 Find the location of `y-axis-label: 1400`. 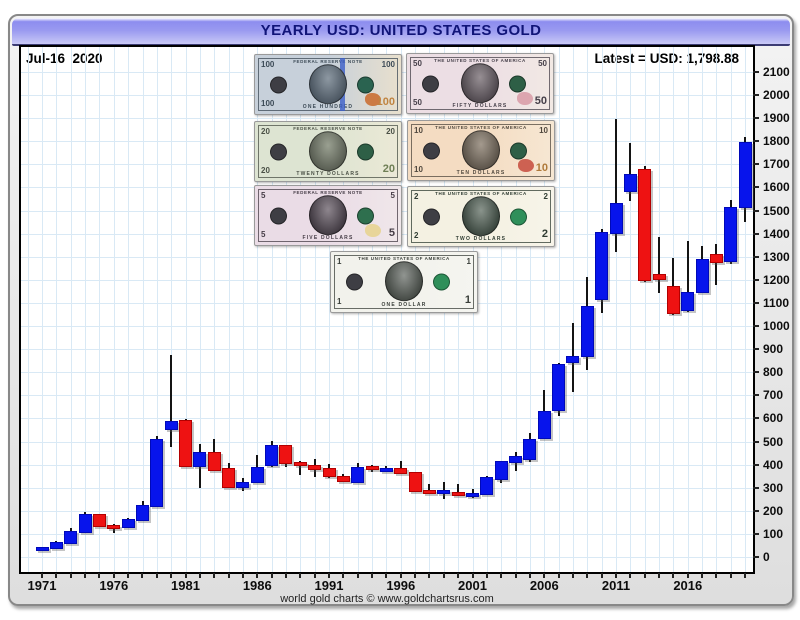

y-axis-label: 1400 is located at coordinates (776, 233).